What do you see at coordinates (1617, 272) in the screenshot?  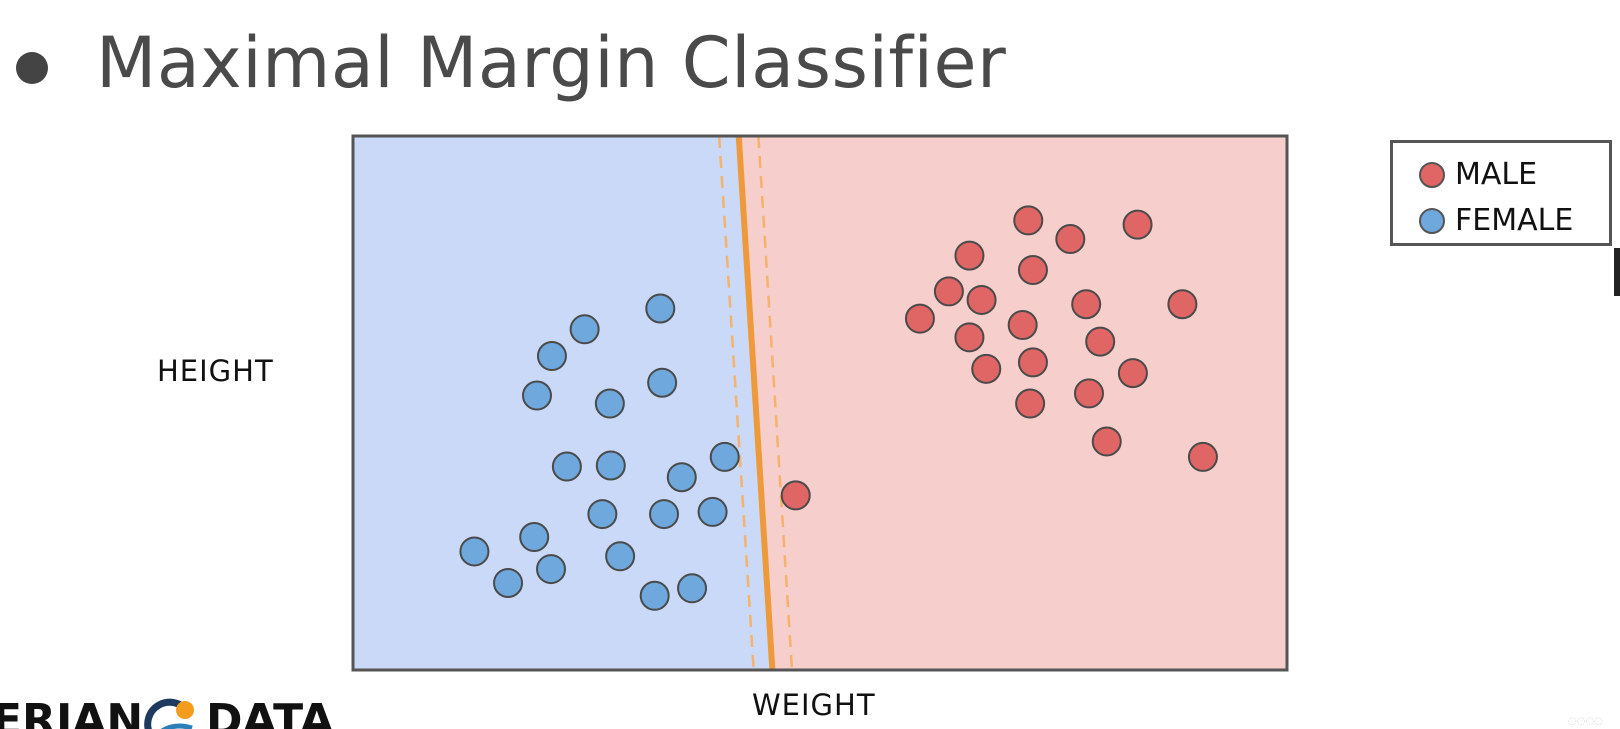 I see `edge-bar` at bounding box center [1617, 272].